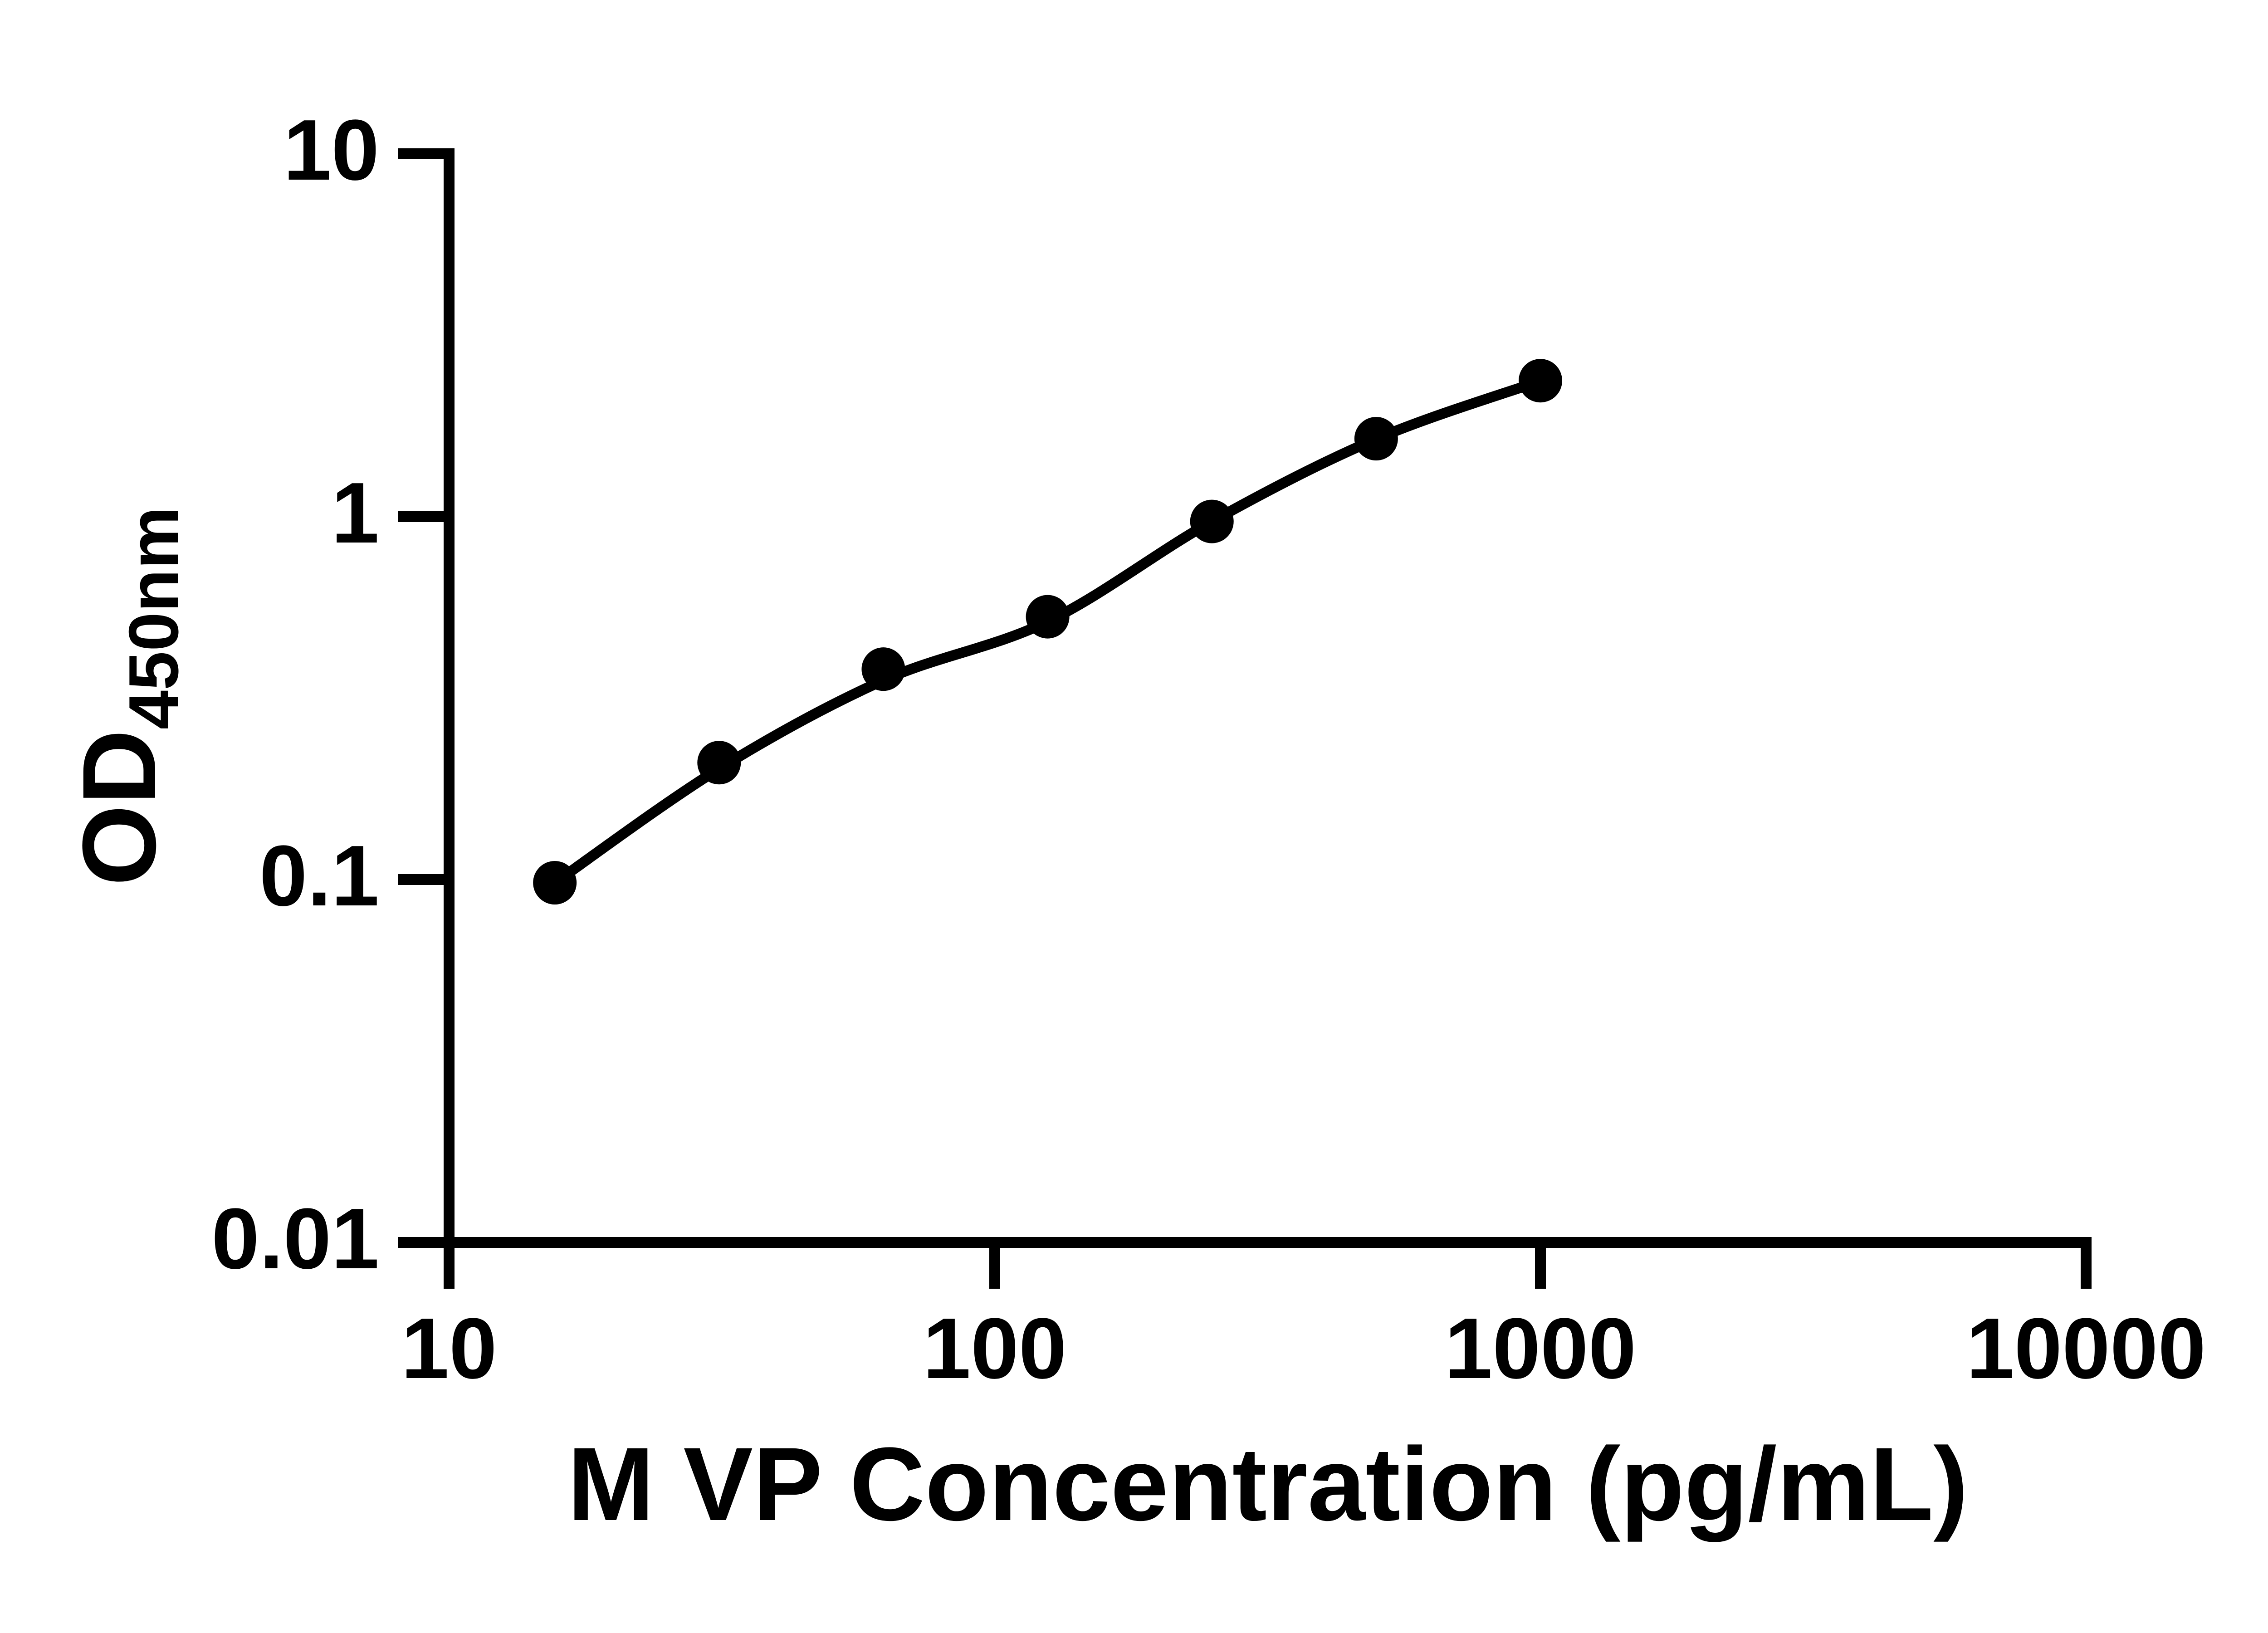 The height and width of the screenshot is (1633, 2268). Describe the element at coordinates (355, 513) in the screenshot. I see `y-tick-label: 1` at that location.